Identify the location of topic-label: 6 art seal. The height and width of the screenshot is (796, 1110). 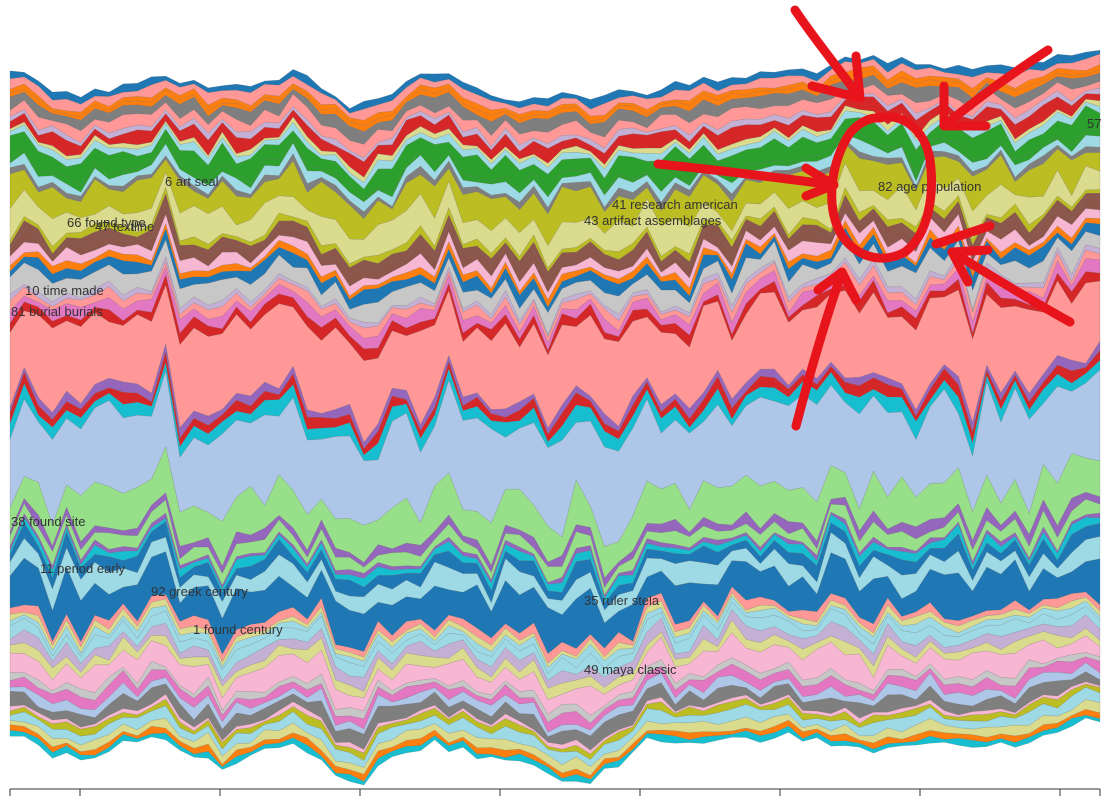
(192, 181).